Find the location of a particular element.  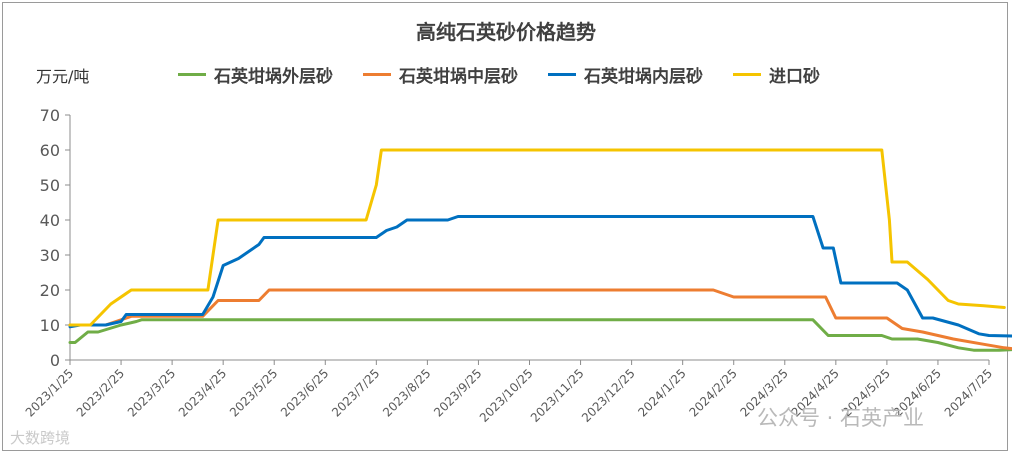

legend-item-imported-sand: 进口砂 is located at coordinates (776, 74).